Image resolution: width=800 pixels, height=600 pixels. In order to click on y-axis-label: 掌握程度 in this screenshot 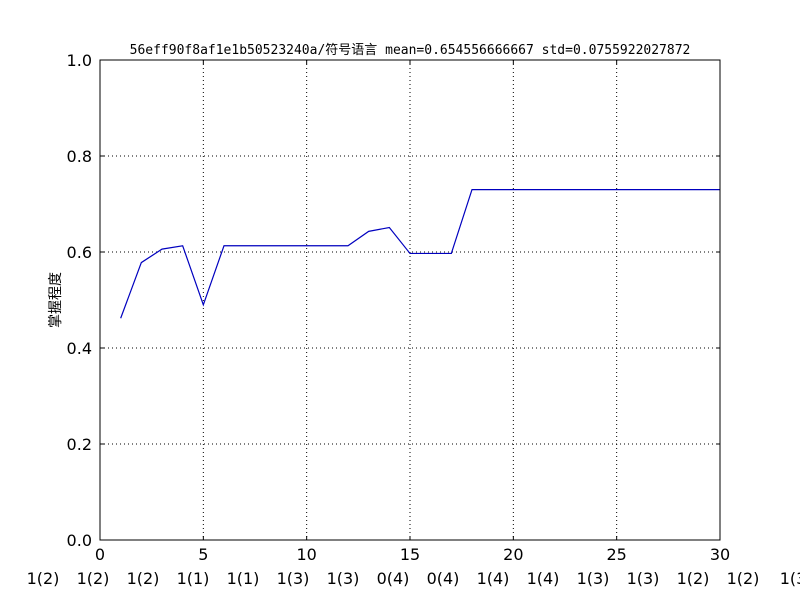, I will do `click(56, 300)`.